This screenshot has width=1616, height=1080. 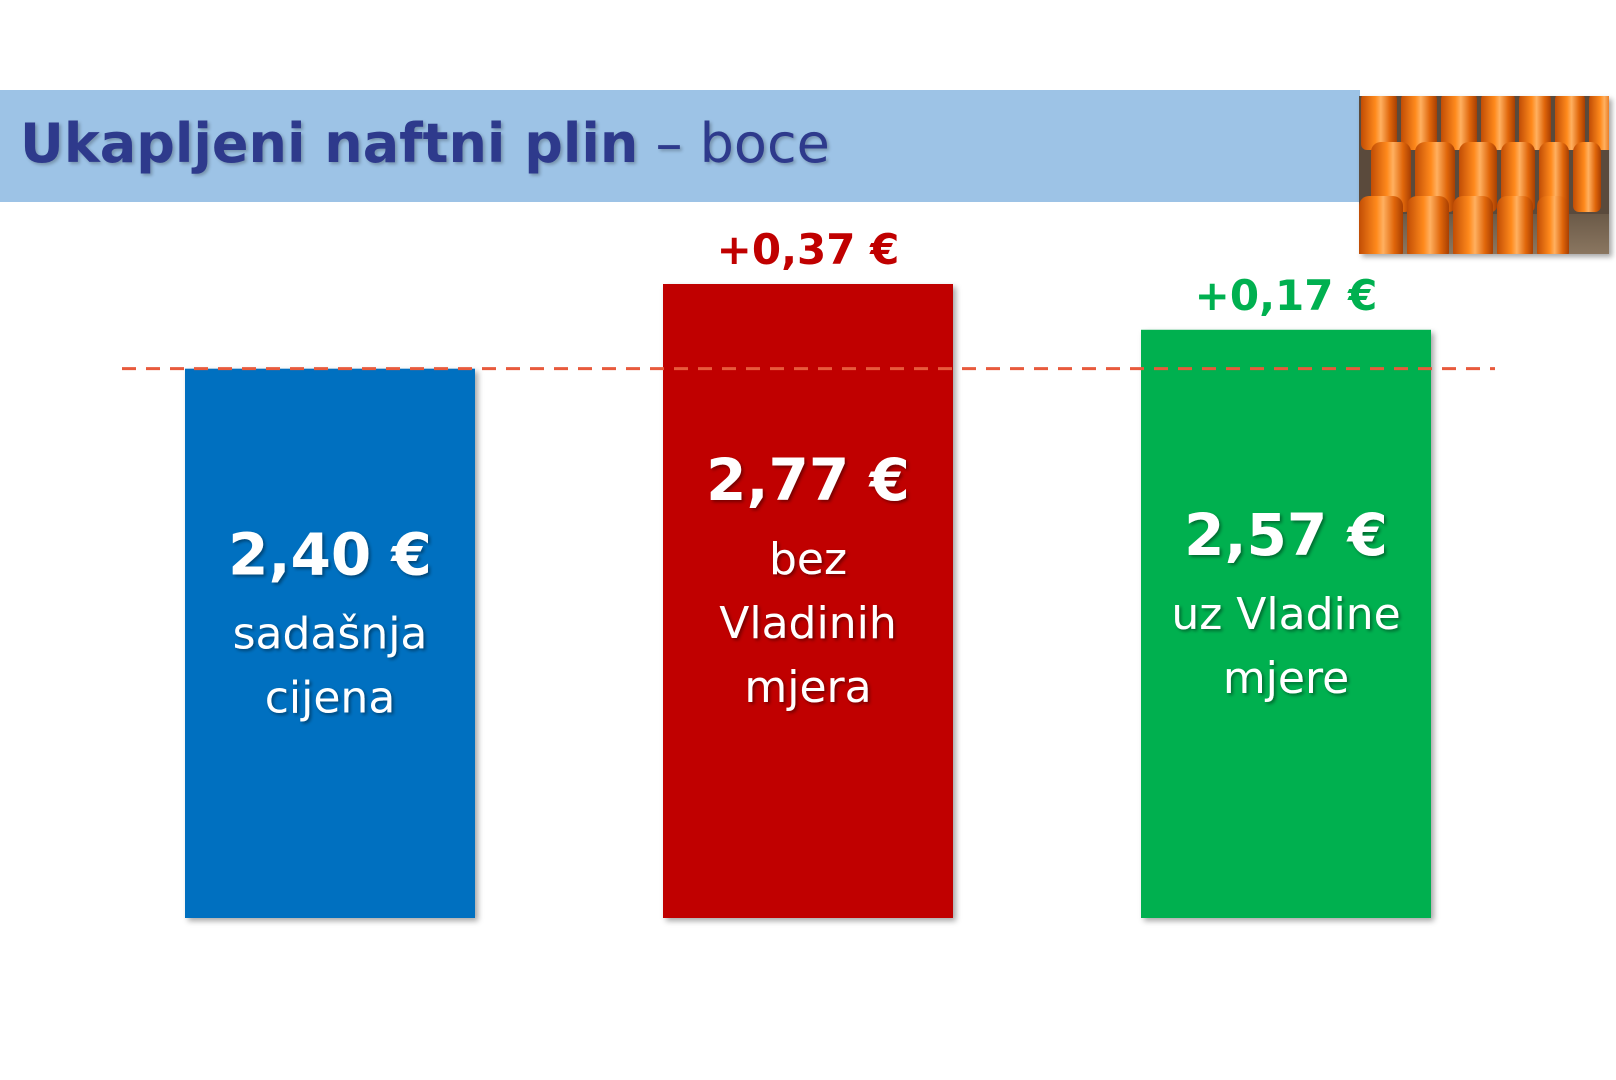 What do you see at coordinates (1484, 175) in the screenshot?
I see `gas-cylinders-photo` at bounding box center [1484, 175].